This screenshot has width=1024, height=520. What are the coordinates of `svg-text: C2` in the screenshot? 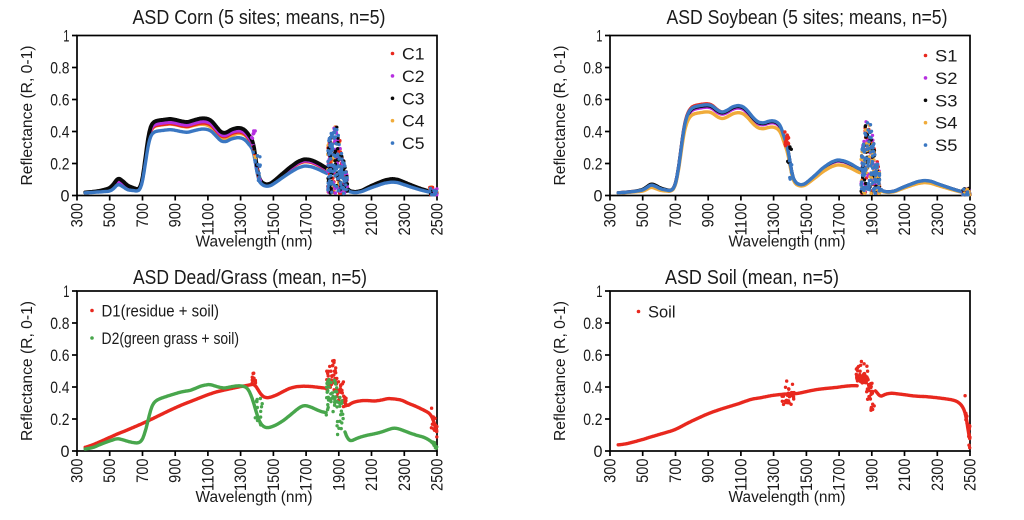 It's located at (413, 77).